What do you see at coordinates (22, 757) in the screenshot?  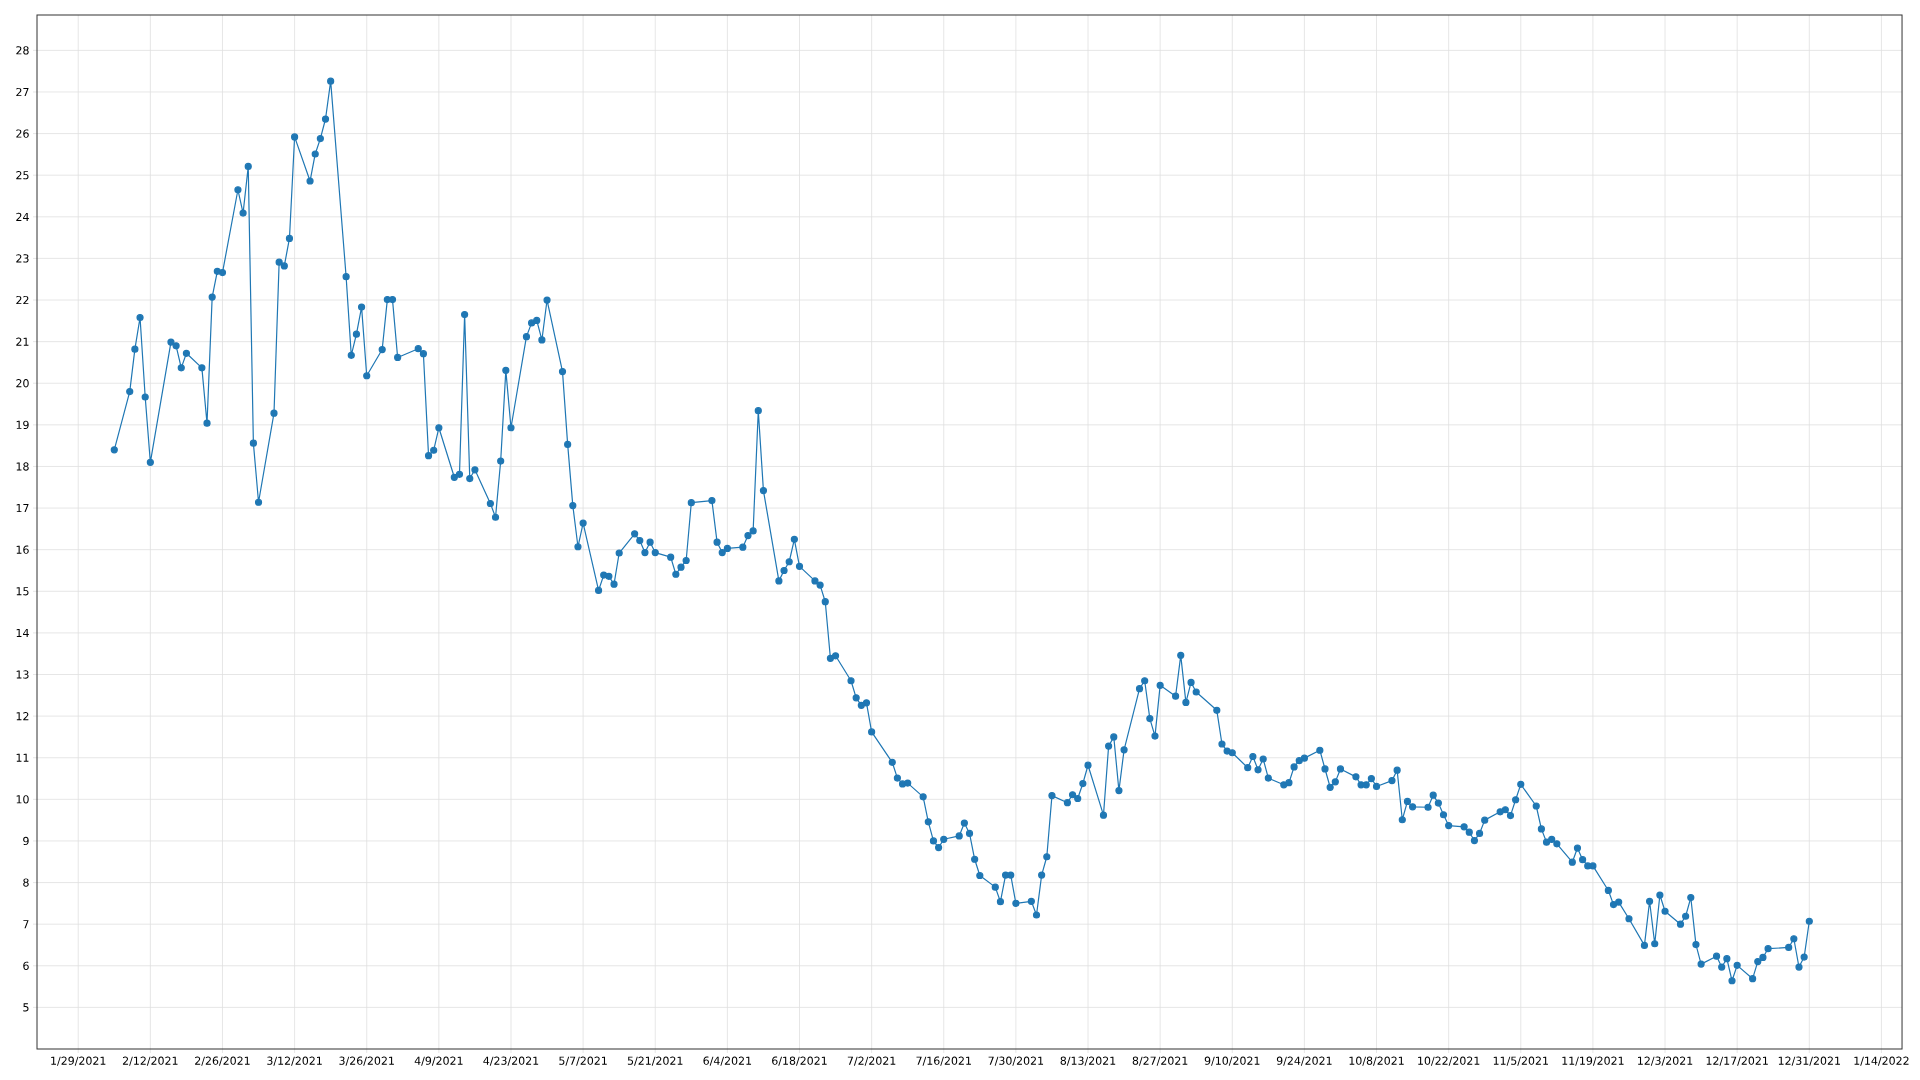 I see `y-tick-label: 11` at bounding box center [22, 757].